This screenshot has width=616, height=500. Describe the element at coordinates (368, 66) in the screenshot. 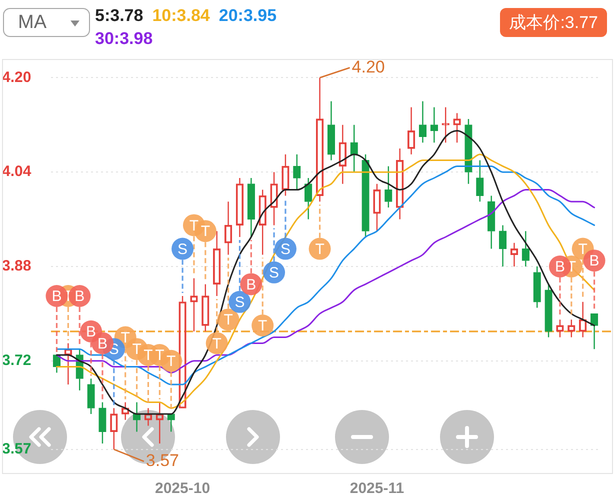

I see `text: 4.20` at that location.